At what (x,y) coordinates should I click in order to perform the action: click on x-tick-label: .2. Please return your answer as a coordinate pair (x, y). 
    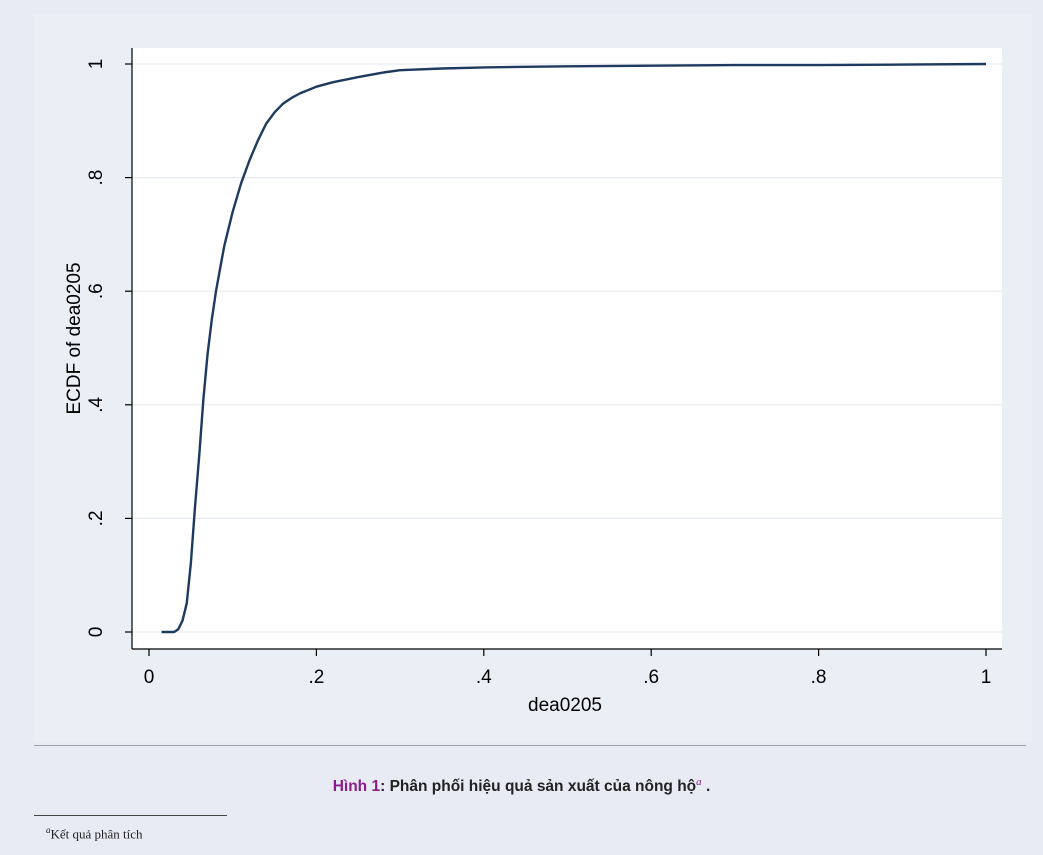
    Looking at the image, I should click on (316, 677).